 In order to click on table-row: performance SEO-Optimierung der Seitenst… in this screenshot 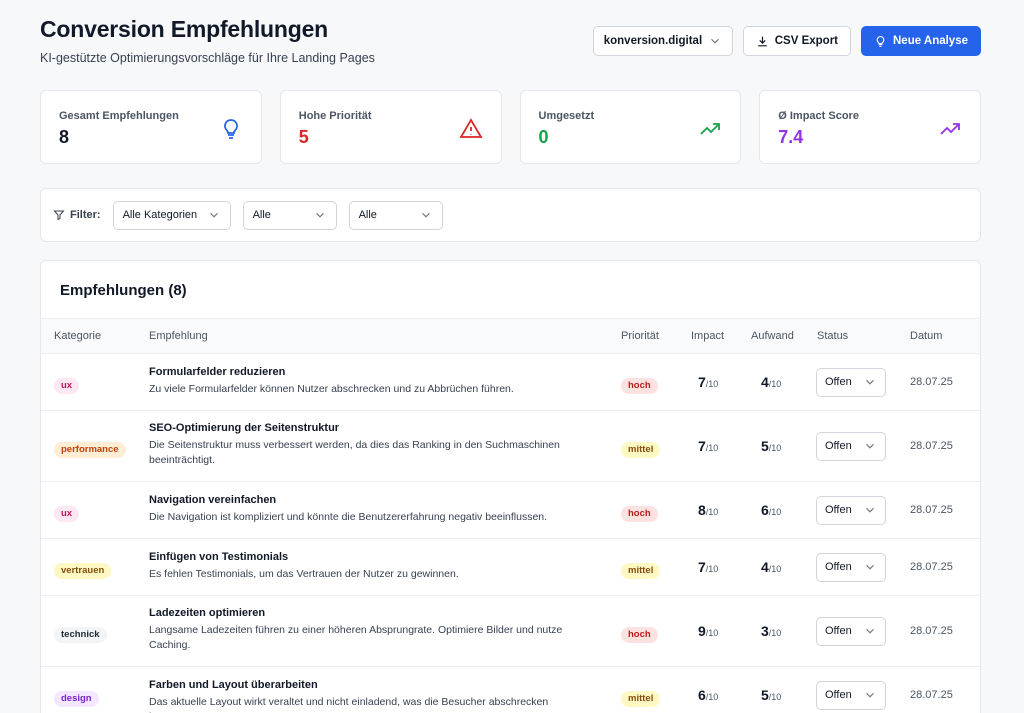, I will do `click(510, 446)`.